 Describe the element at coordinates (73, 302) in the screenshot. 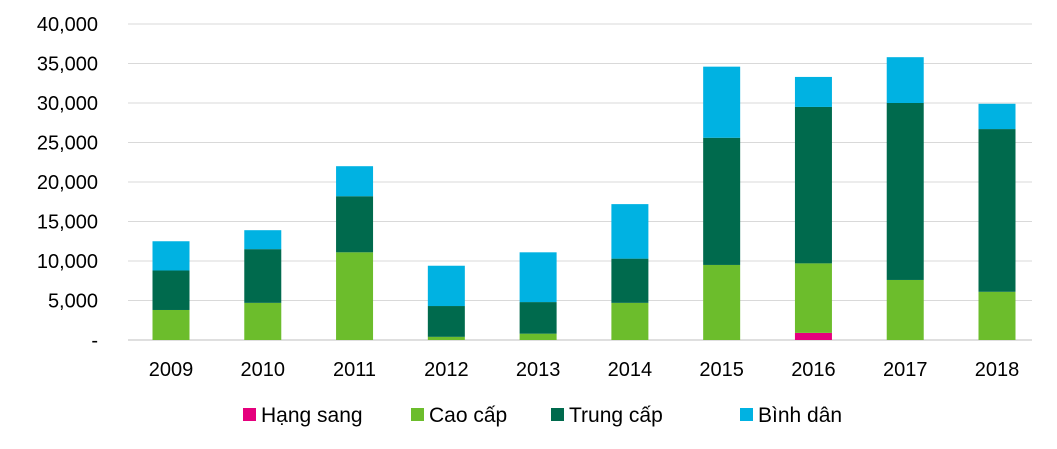

I see `y-tick-label: 5,000` at that location.